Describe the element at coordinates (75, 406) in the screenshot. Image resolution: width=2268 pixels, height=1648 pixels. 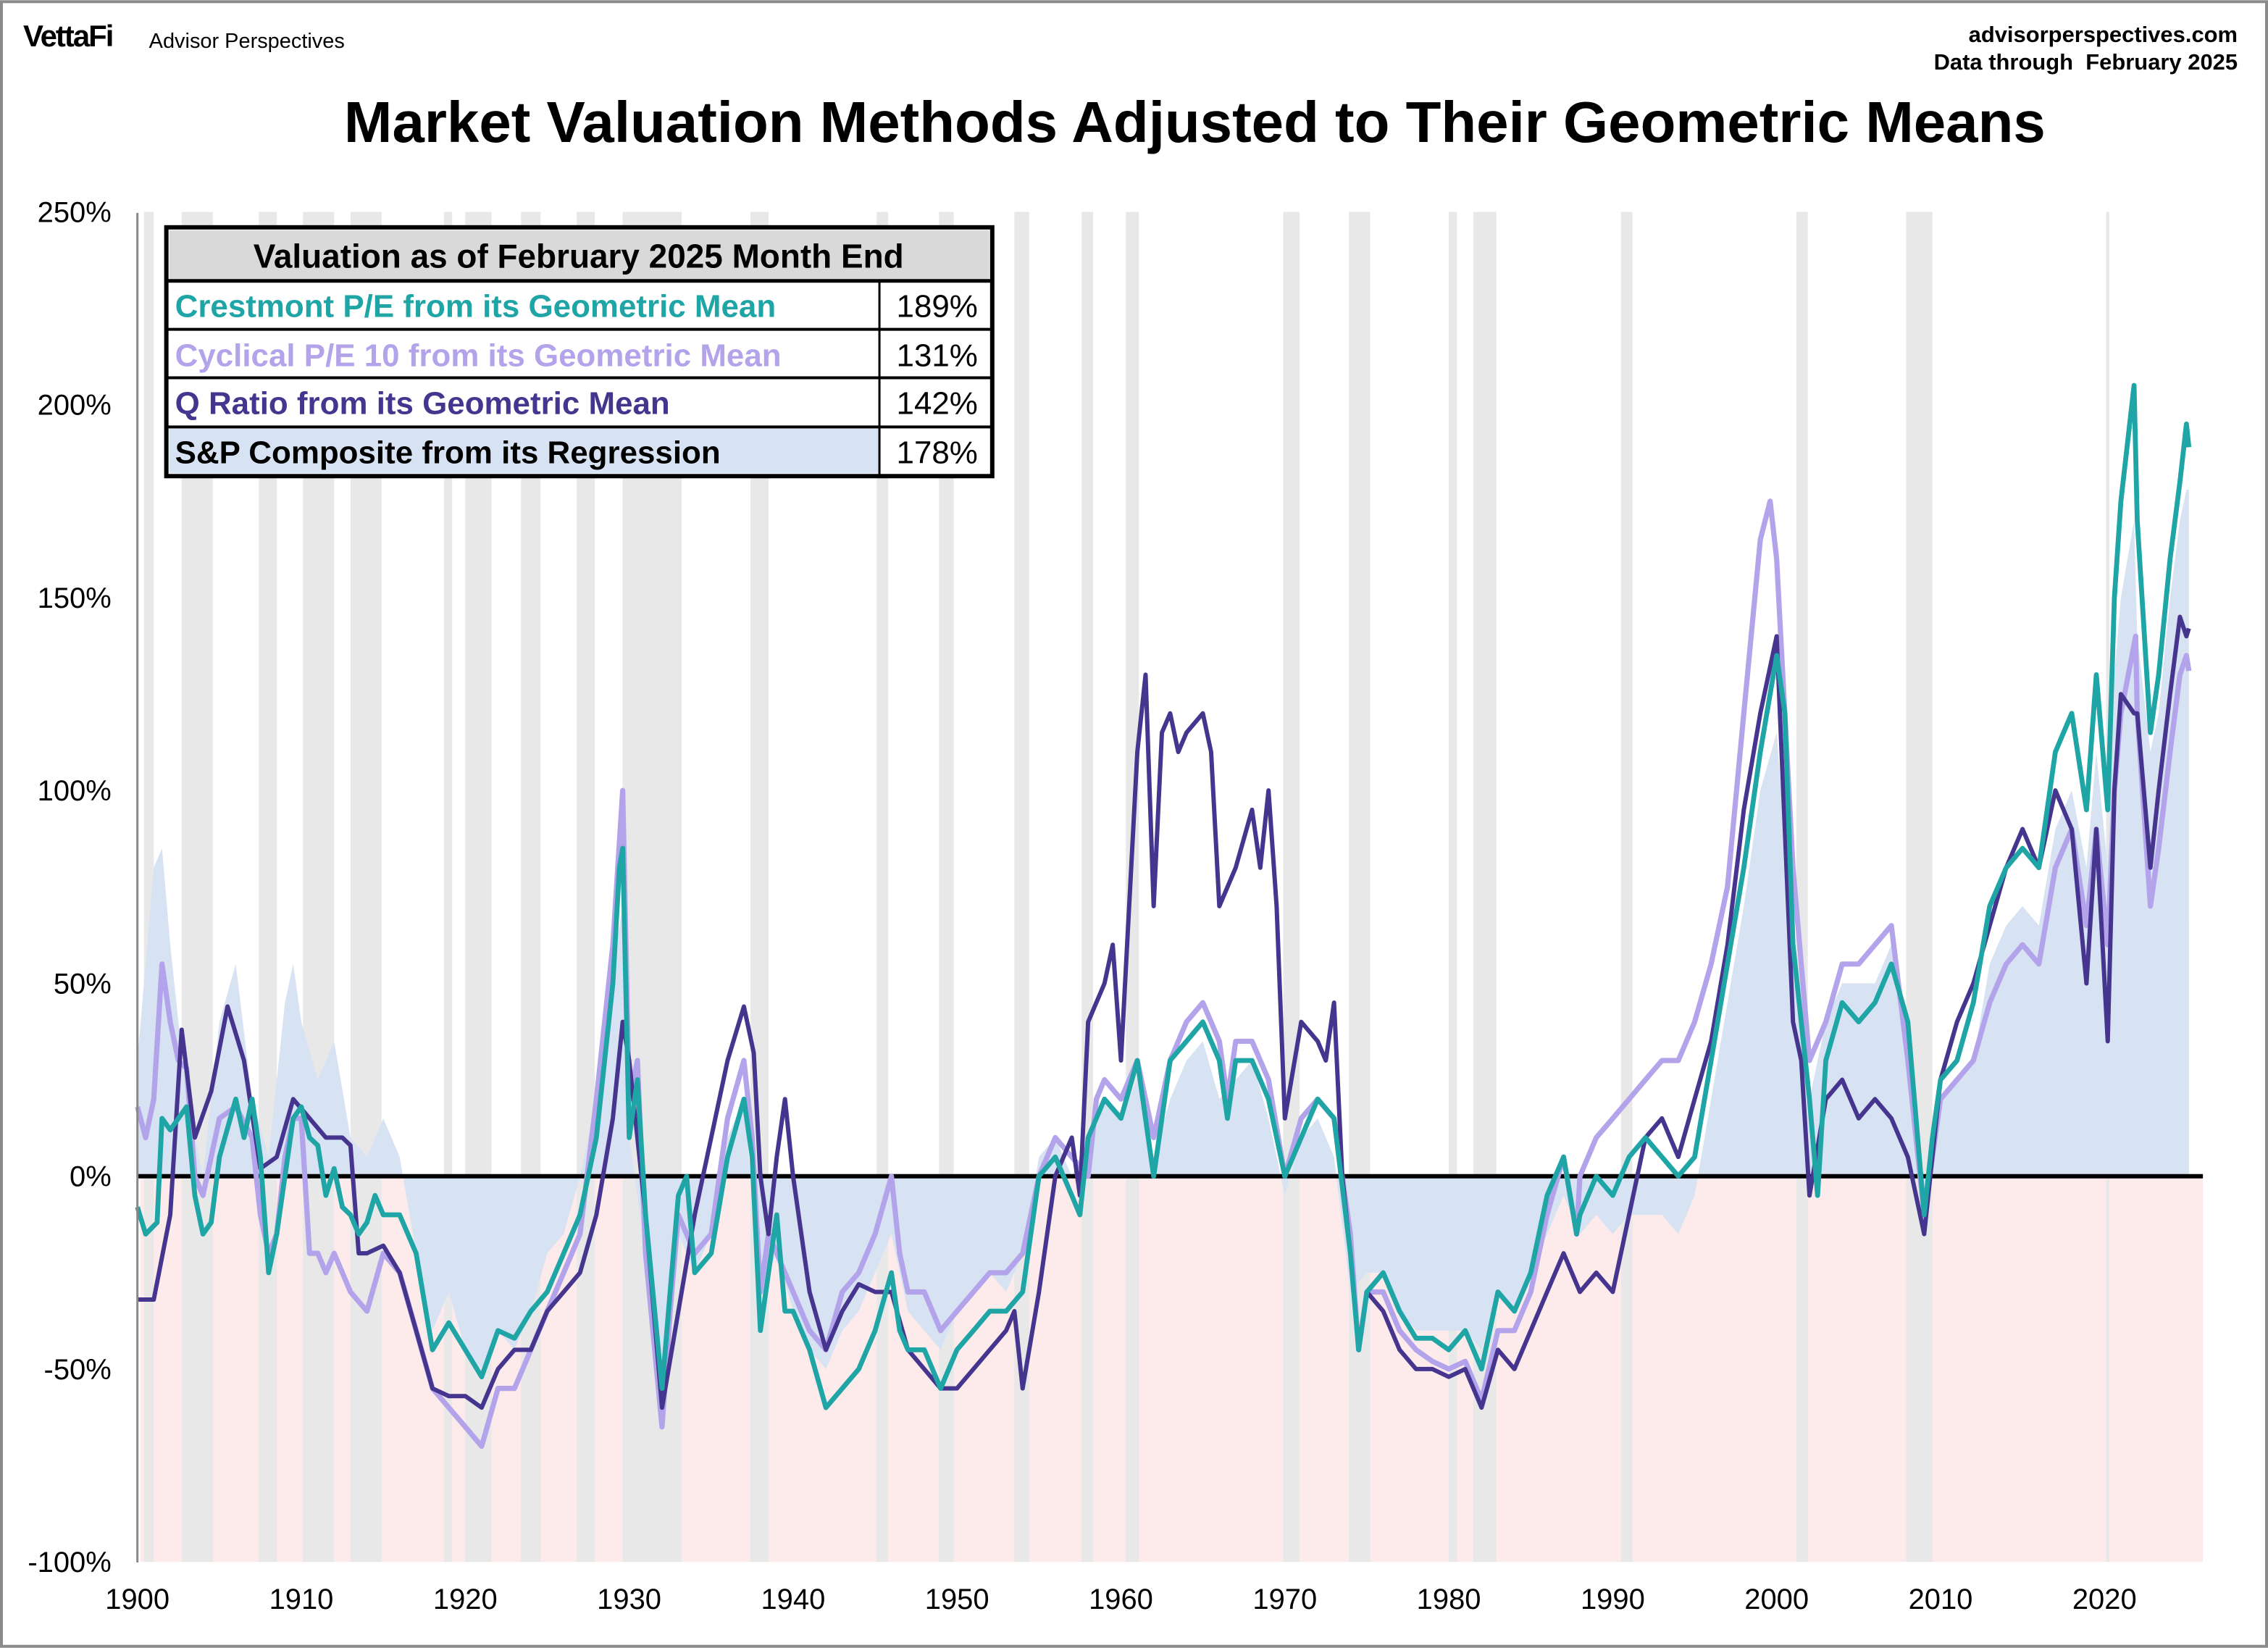
I see `y-tick-label: 200%` at that location.